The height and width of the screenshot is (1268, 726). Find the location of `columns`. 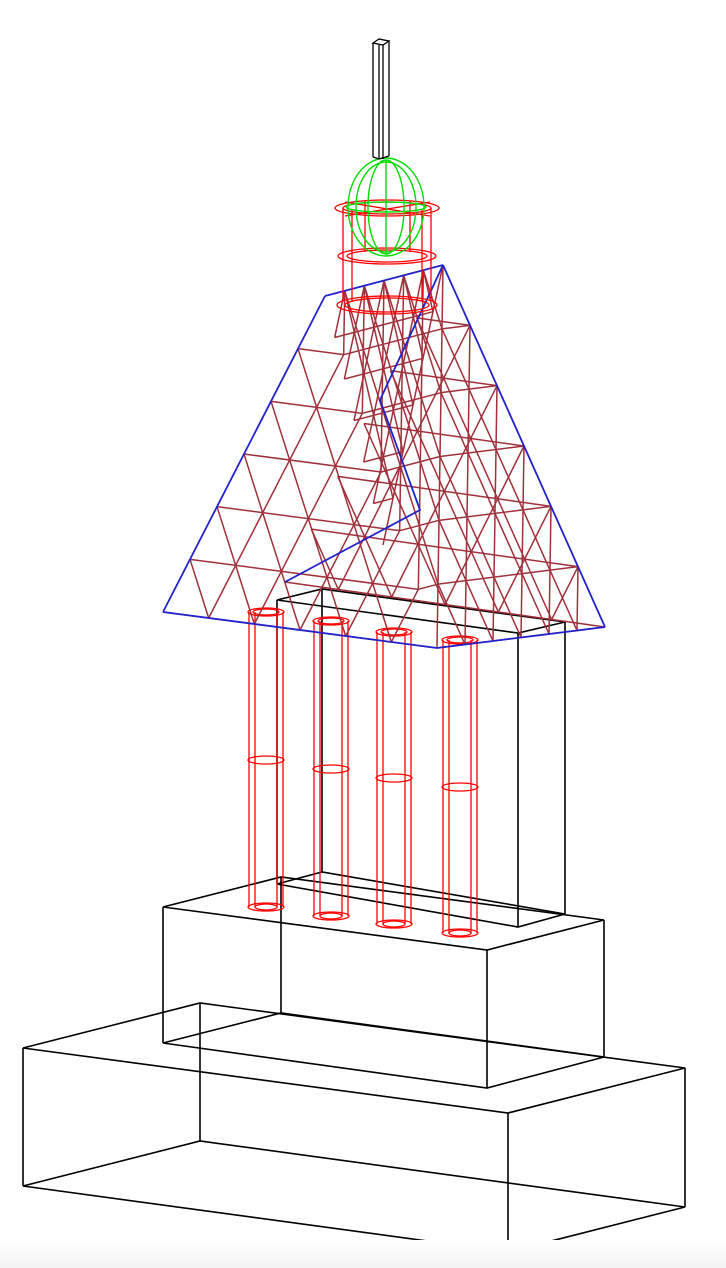

columns is located at coordinates (363, 772).